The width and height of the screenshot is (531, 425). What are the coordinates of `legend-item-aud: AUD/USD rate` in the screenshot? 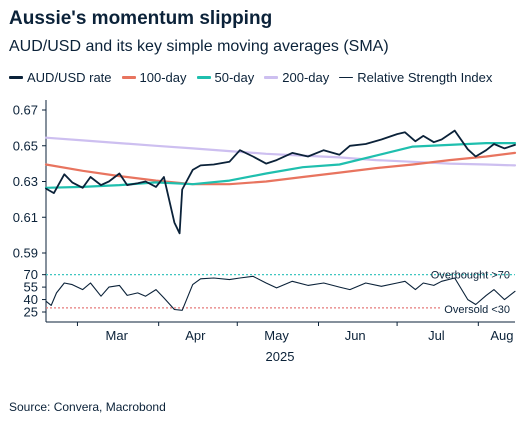 It's located at (60, 77).